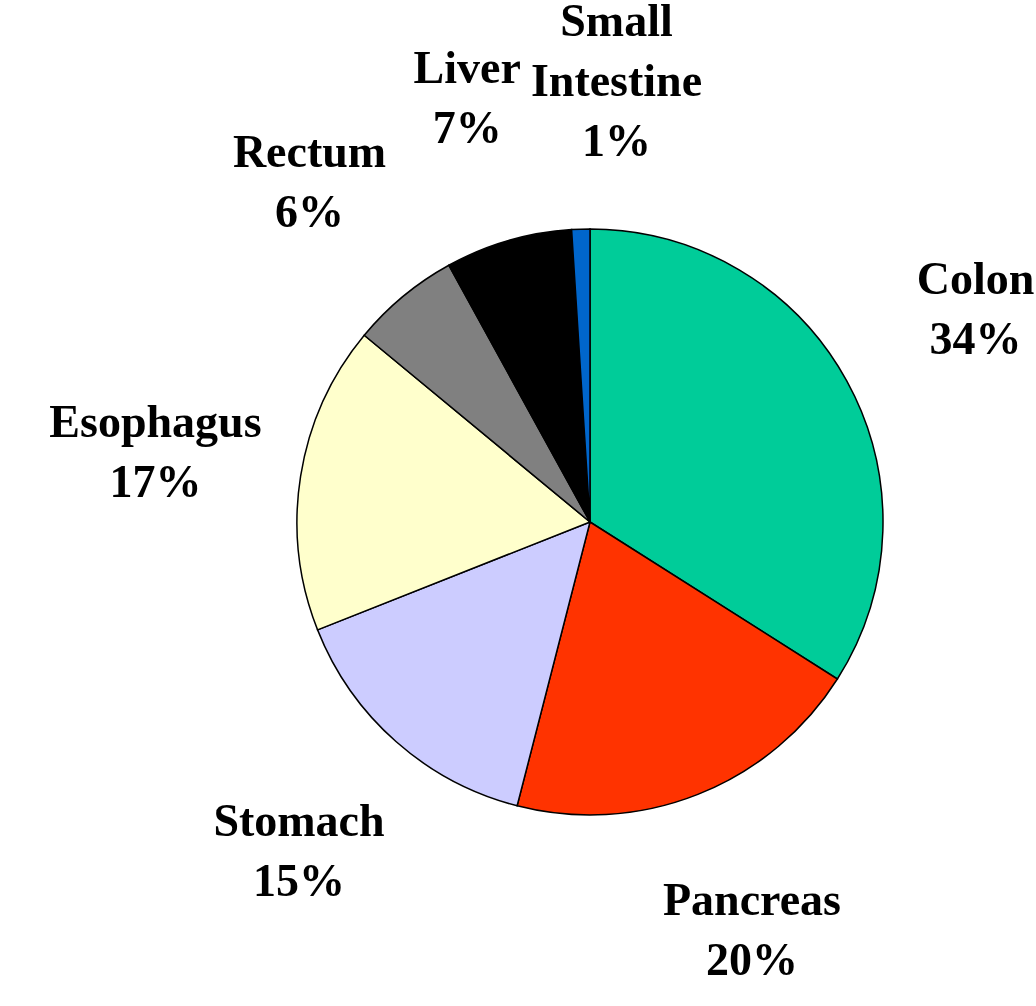 This screenshot has height=1006, width=1036. What do you see at coordinates (975, 279) in the screenshot?
I see `slice-label: Colon` at bounding box center [975, 279].